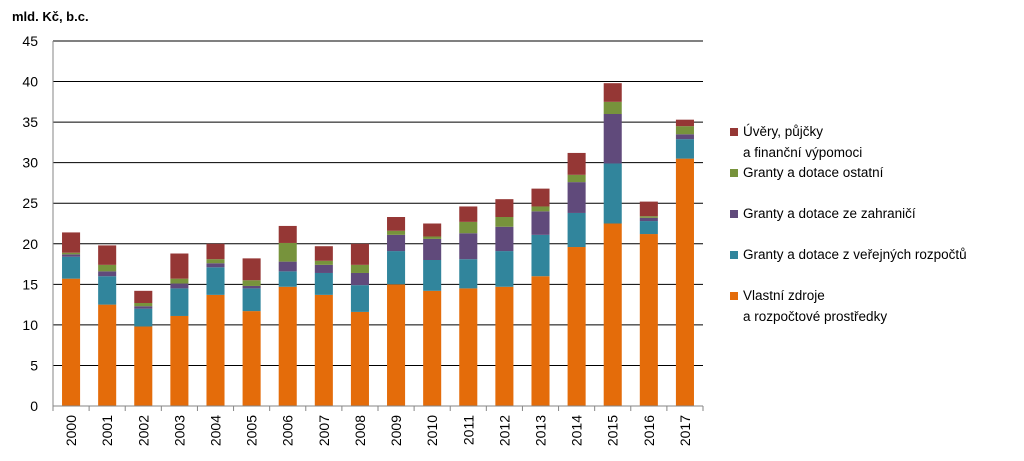 The image size is (1024, 461). I want to click on x-tick-label: 2000, so click(71, 430).